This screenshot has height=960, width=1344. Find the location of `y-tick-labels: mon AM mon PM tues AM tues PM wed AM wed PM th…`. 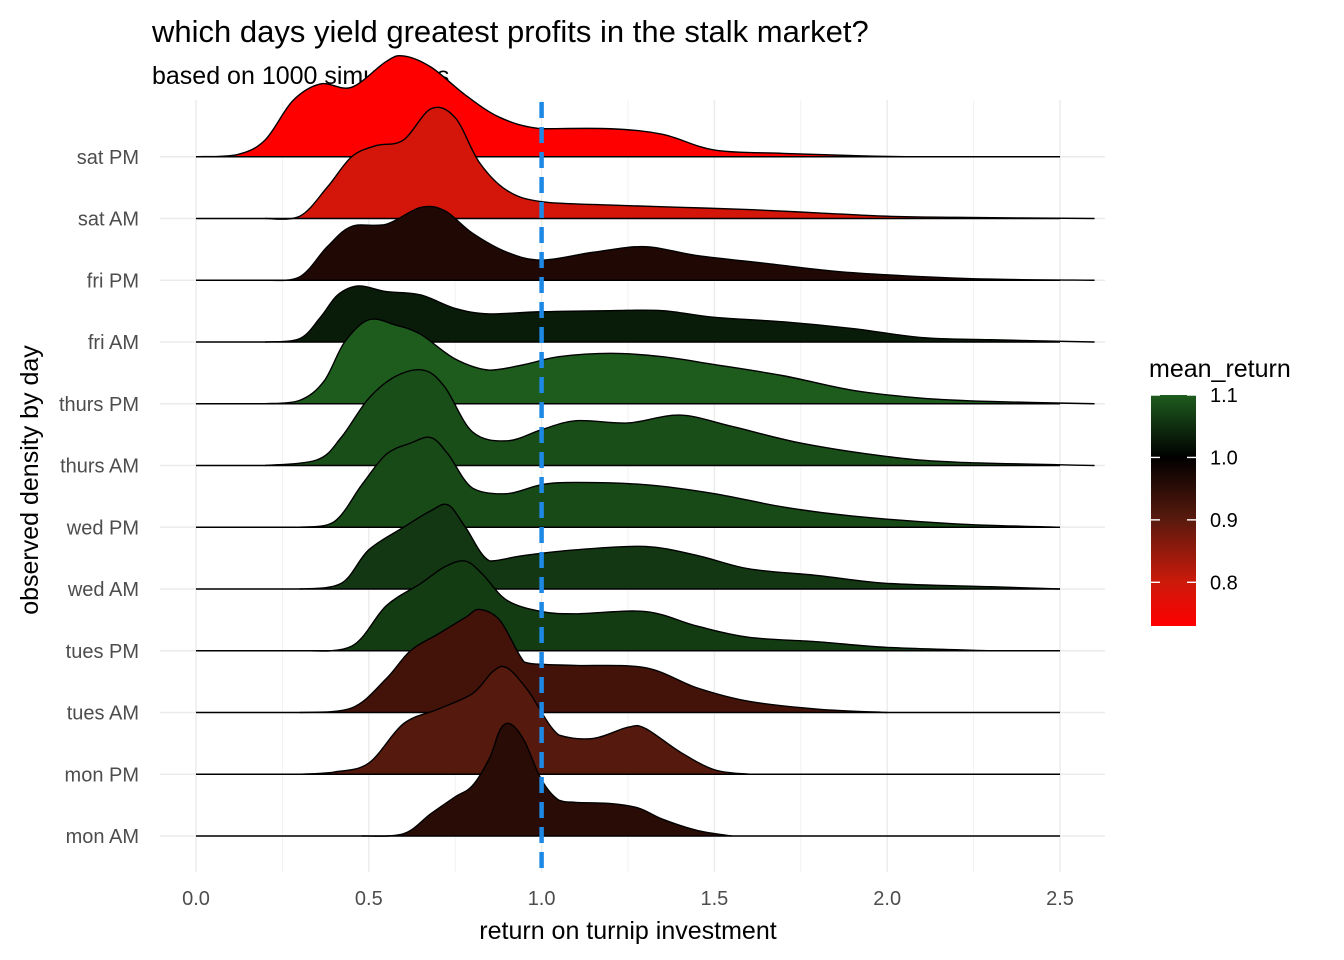

y-tick-labels: mon AM mon PM tues AM tues PM wed AM wed PM th… is located at coordinates (99, 497).